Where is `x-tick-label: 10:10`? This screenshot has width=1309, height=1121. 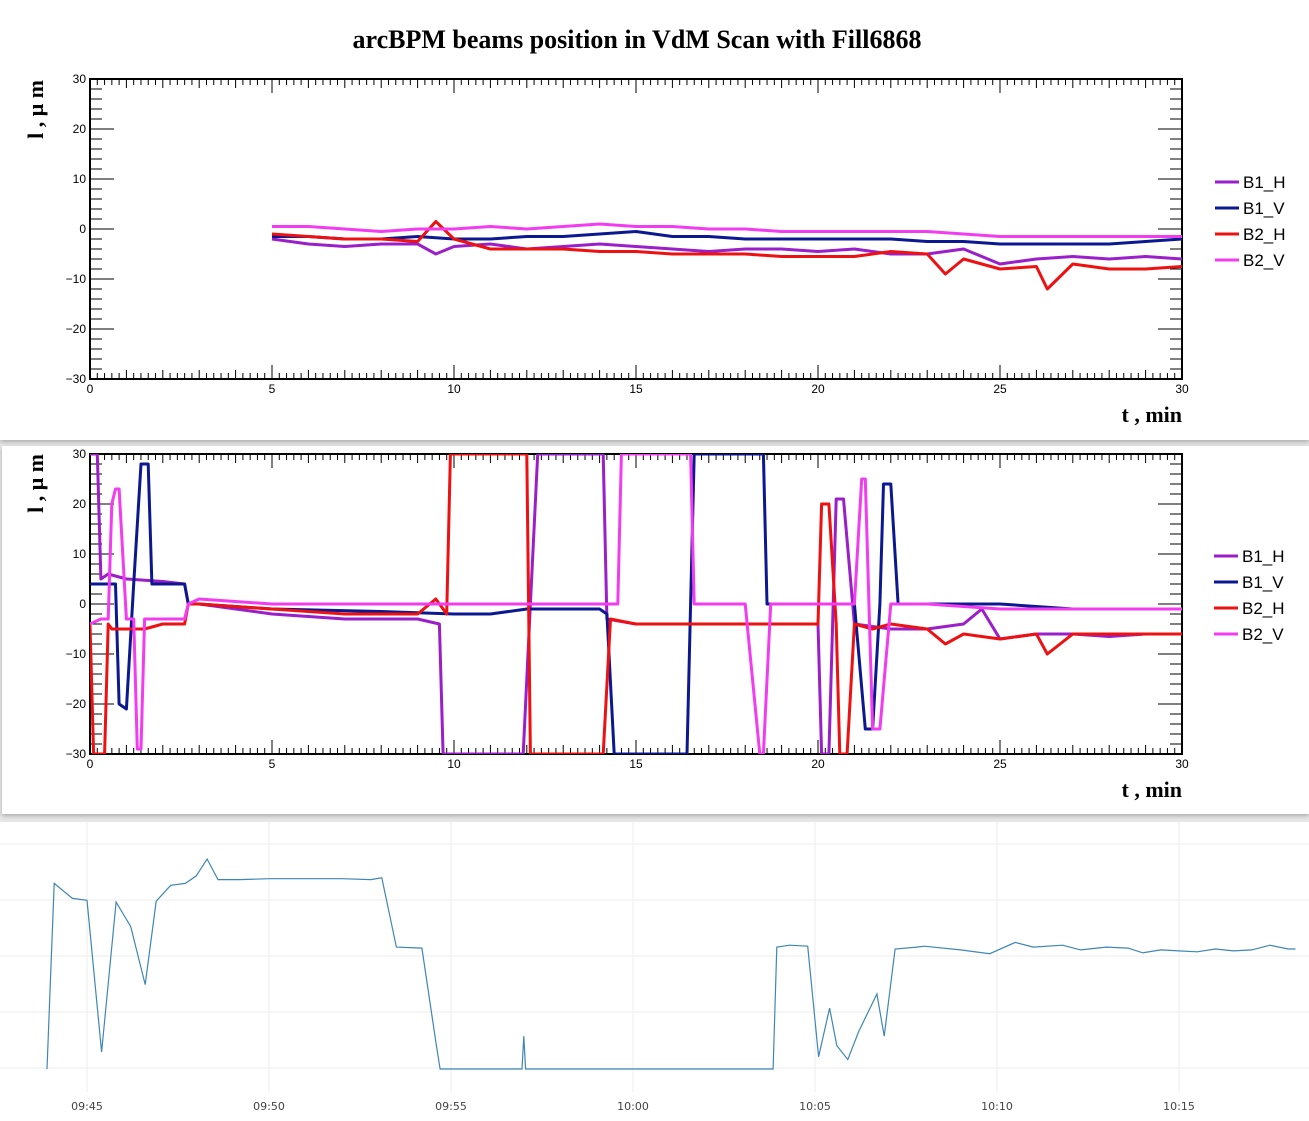
x-tick-label: 10:10 is located at coordinates (997, 1106).